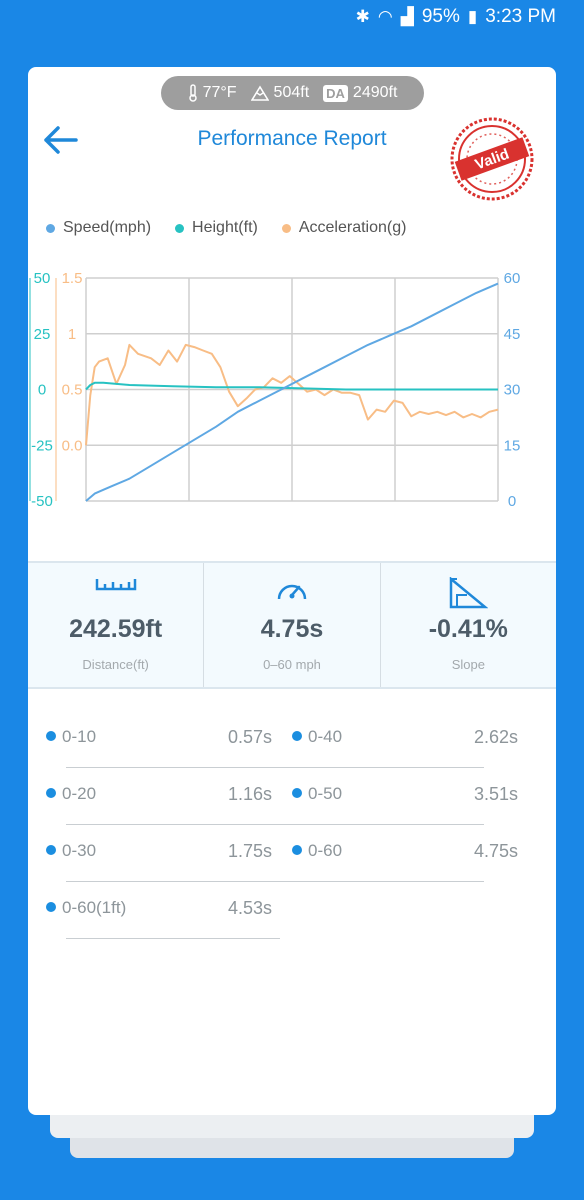 Image resolution: width=584 pixels, height=1200 pixels. I want to click on speed-tick-label: 30, so click(512, 390).